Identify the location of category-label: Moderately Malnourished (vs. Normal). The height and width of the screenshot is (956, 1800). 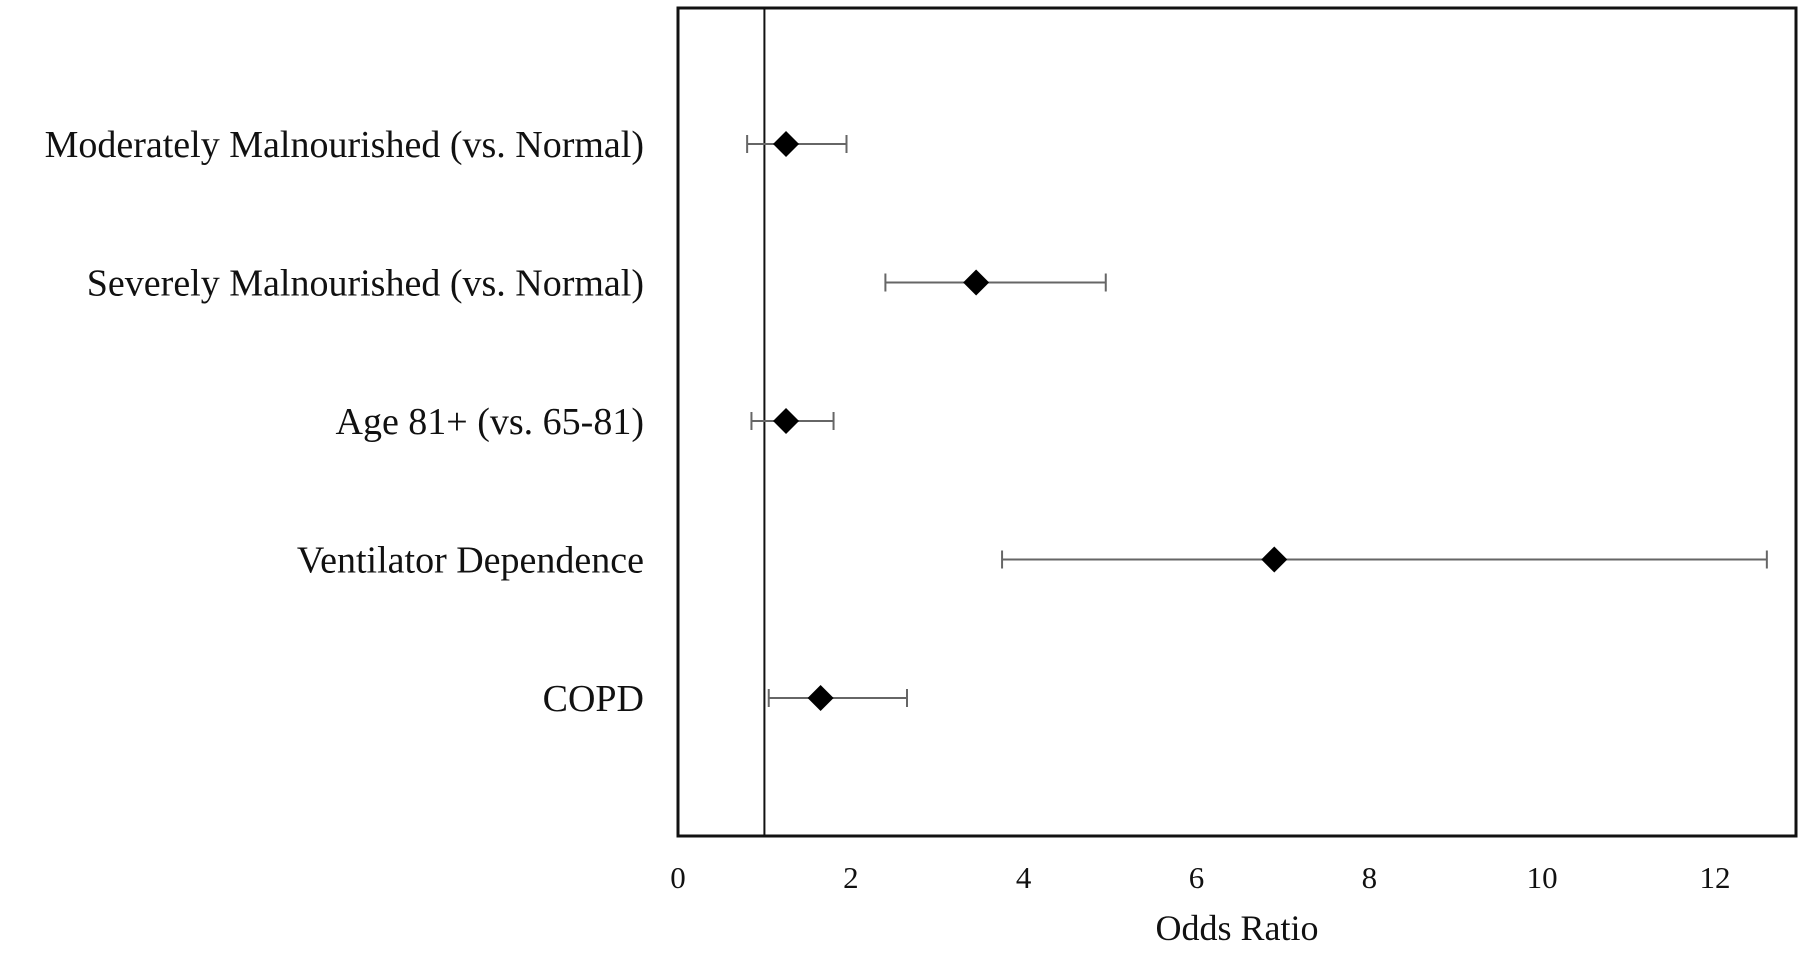
(344, 145).